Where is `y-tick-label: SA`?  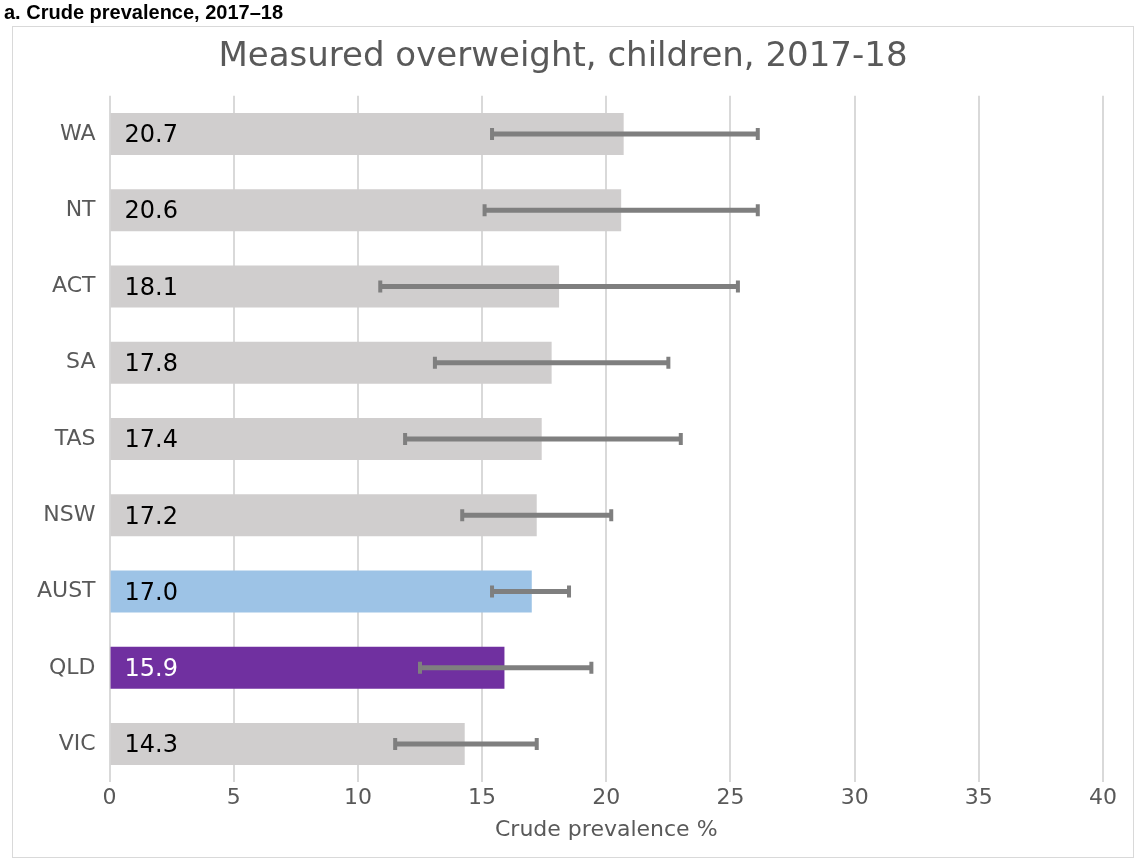 y-tick-label: SA is located at coordinates (81, 361).